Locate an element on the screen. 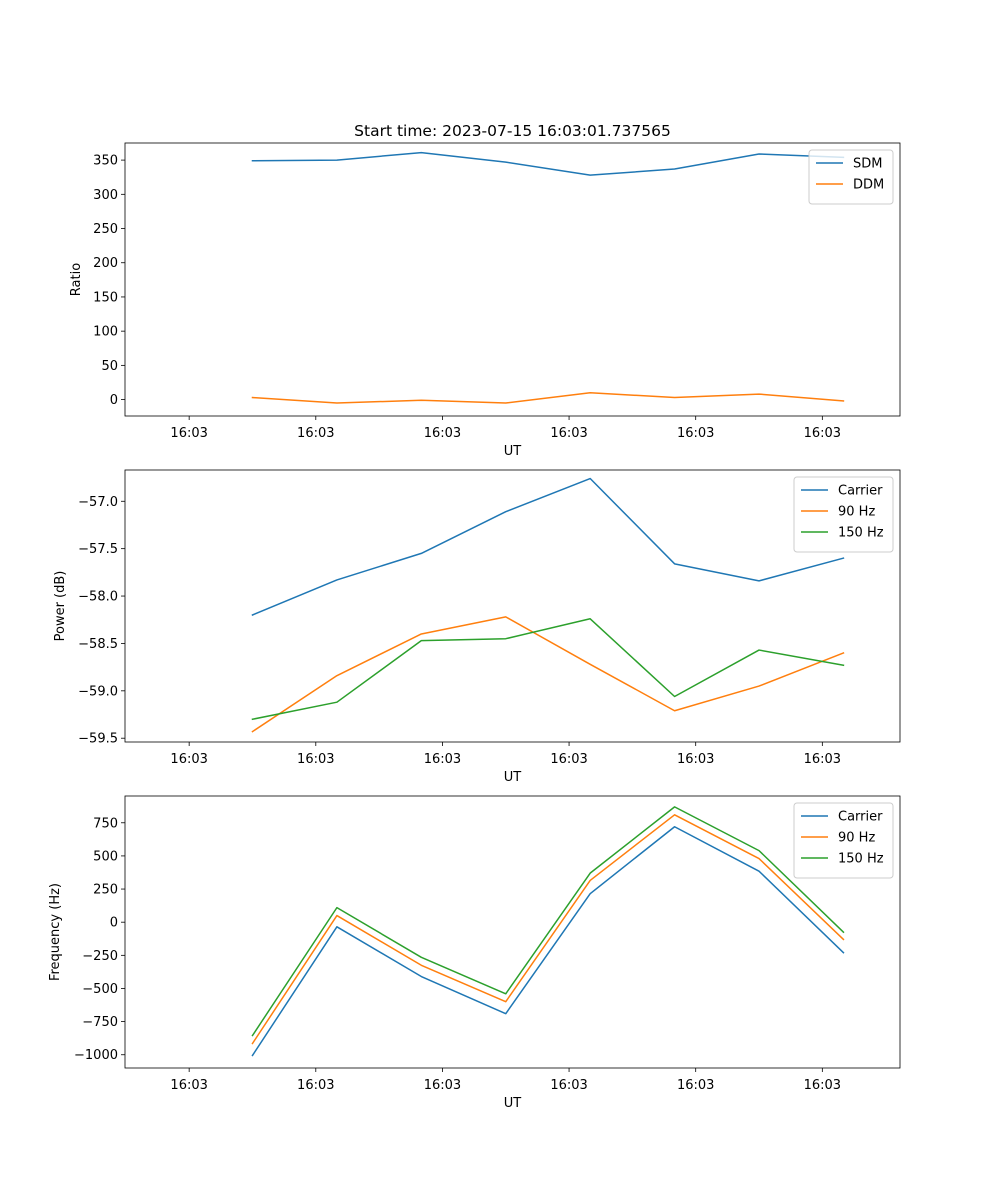  figure-title: Start time: 2023-07-15 16:03:01.737565 is located at coordinates (512, 131).